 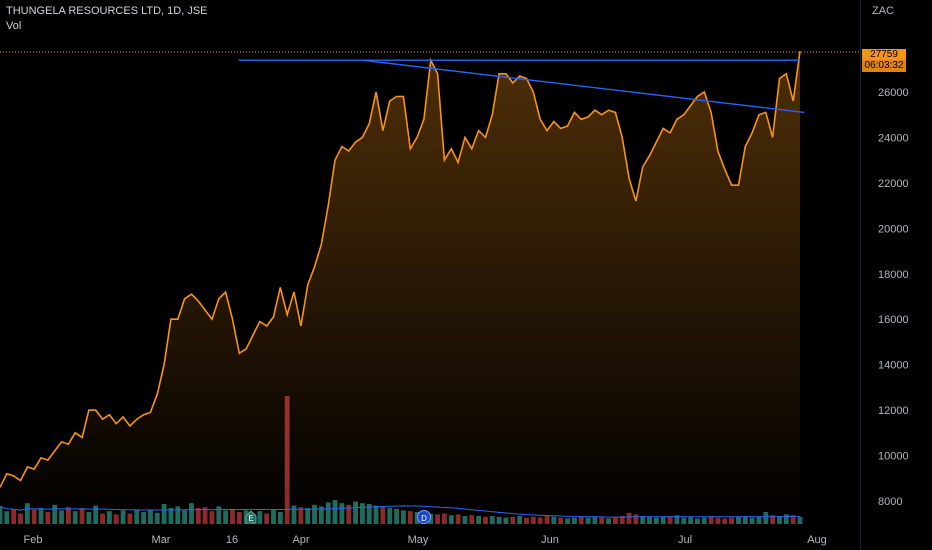 I want to click on y-tick-label: 20000, so click(x=893, y=229).